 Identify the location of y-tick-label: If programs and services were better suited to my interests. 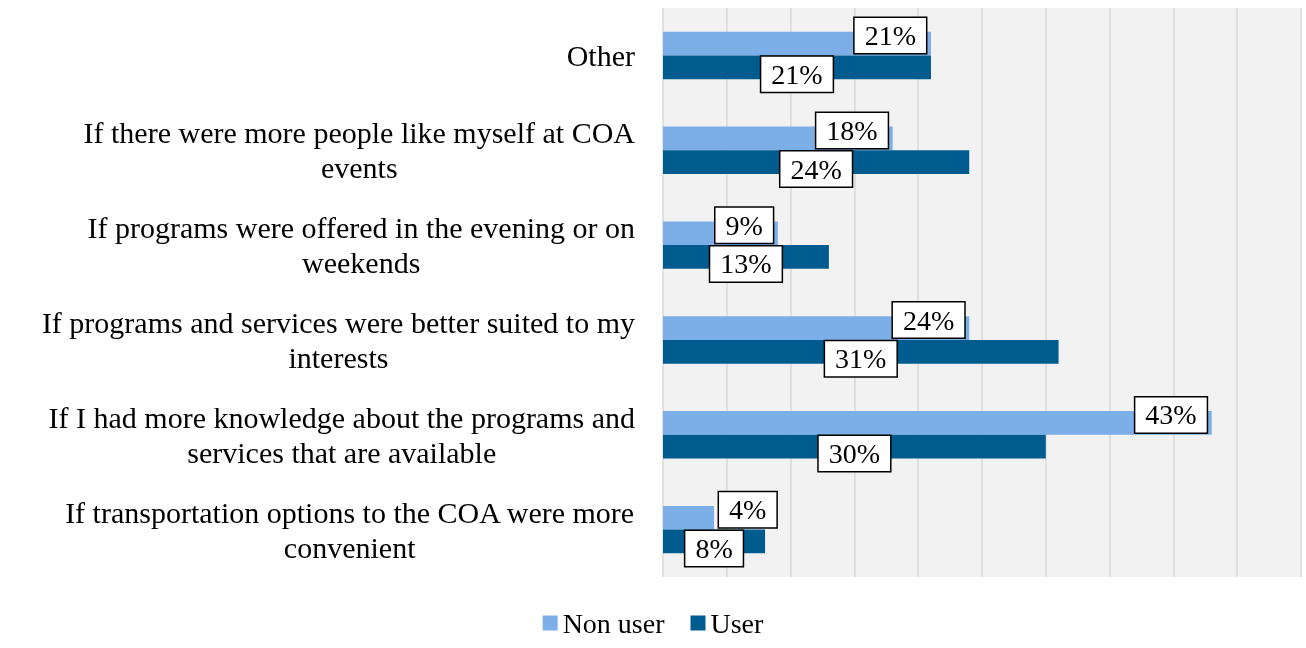
(338, 339).